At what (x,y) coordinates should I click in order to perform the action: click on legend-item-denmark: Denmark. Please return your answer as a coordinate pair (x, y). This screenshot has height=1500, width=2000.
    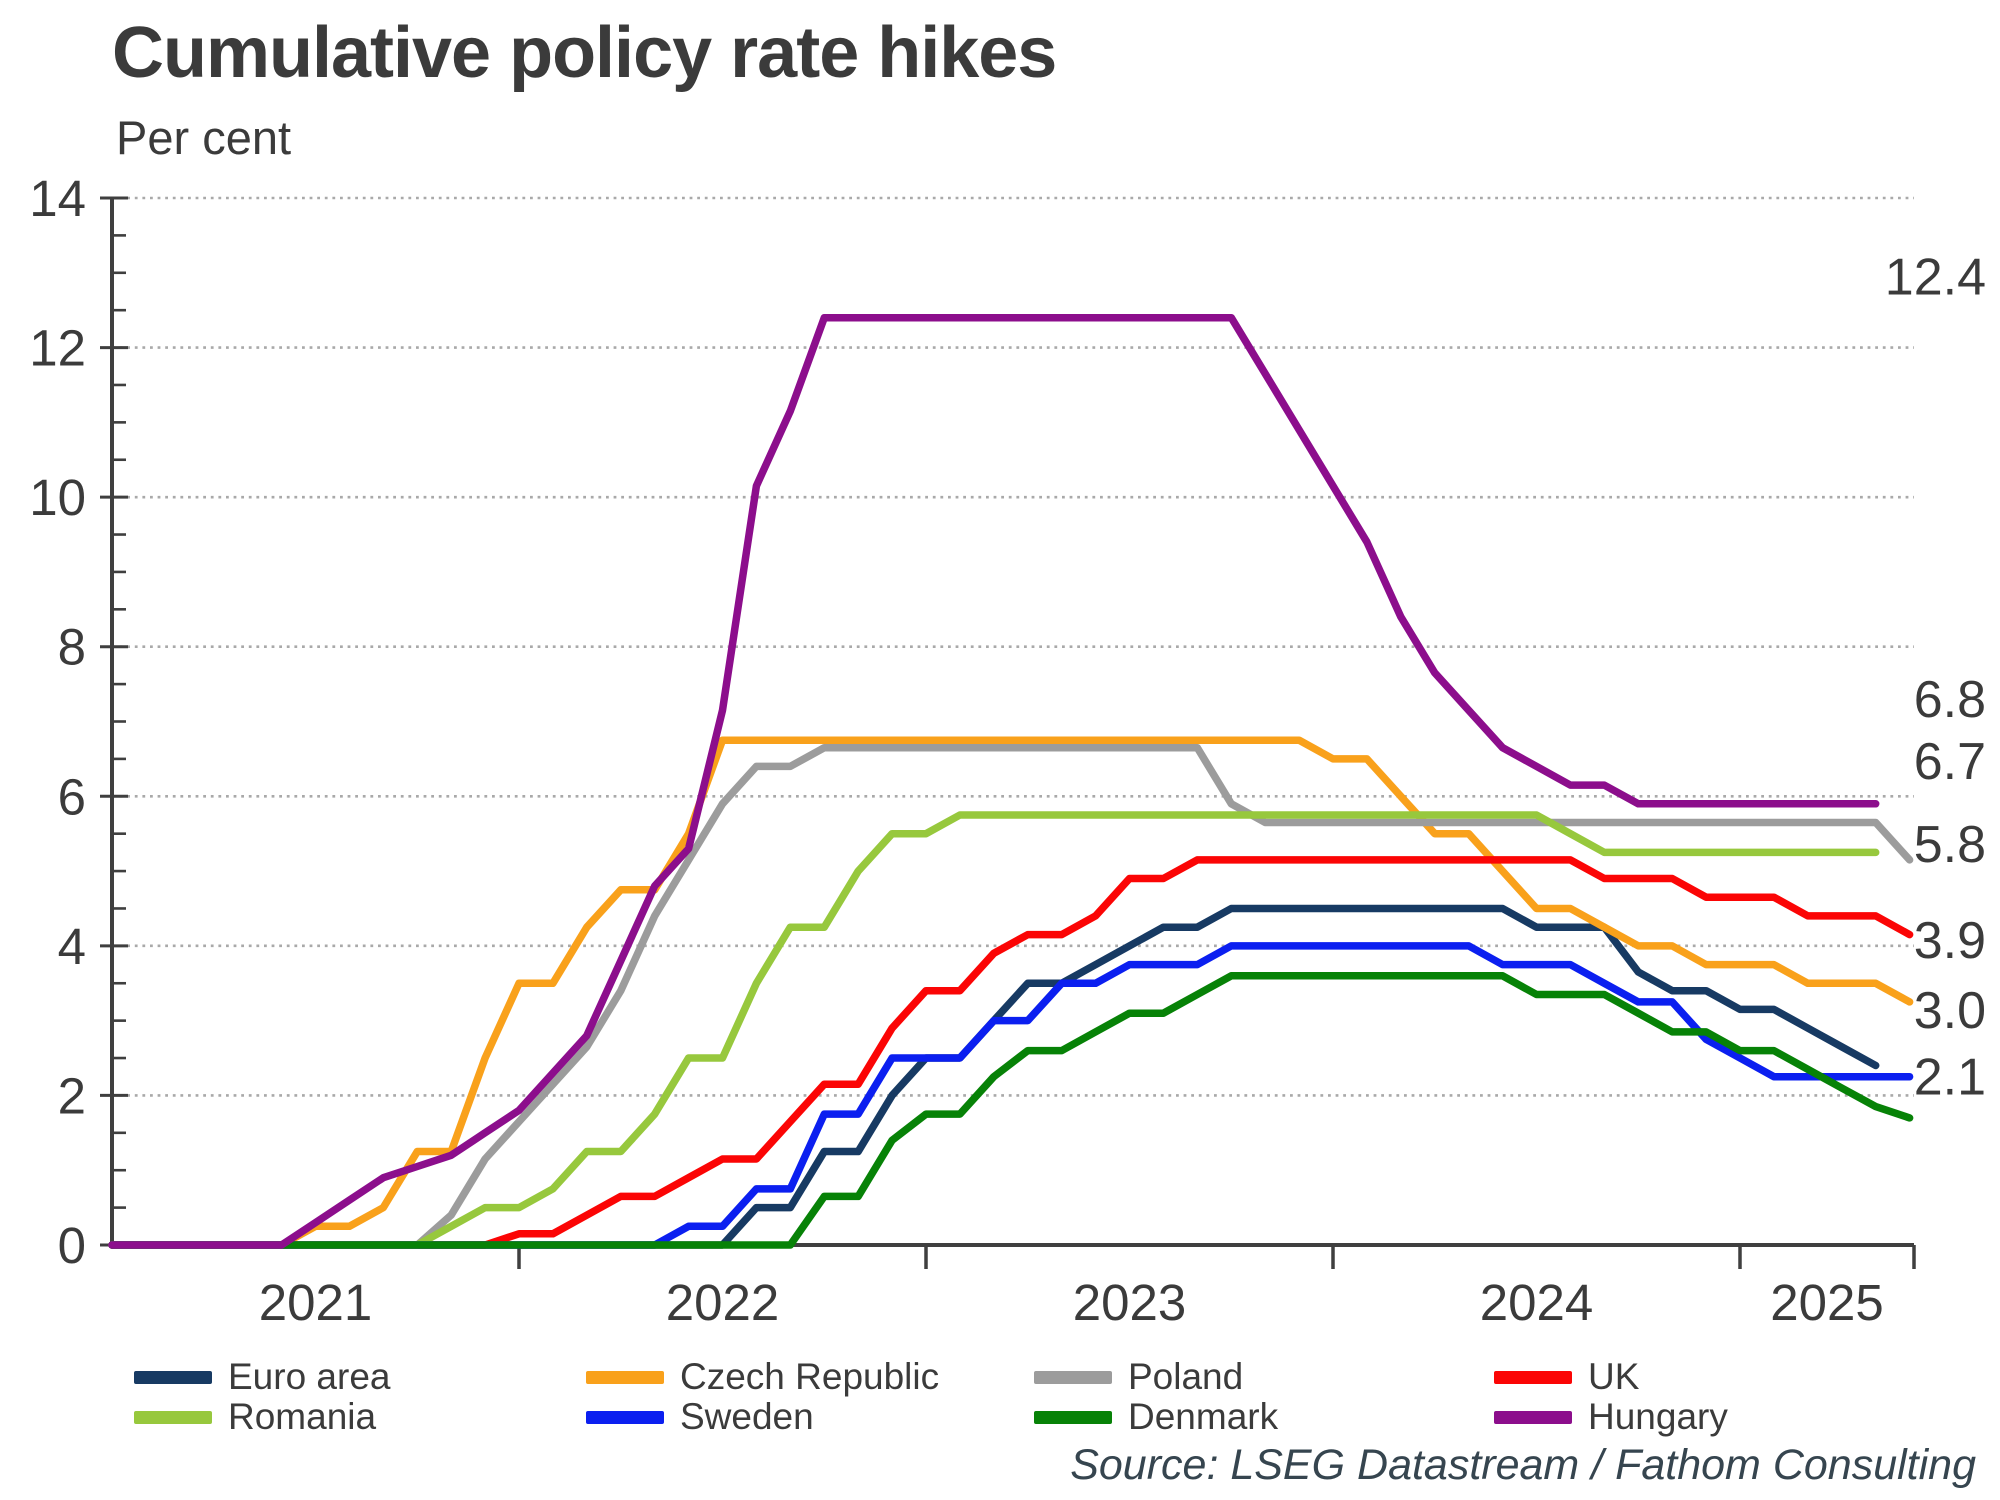
    Looking at the image, I should click on (1156, 1416).